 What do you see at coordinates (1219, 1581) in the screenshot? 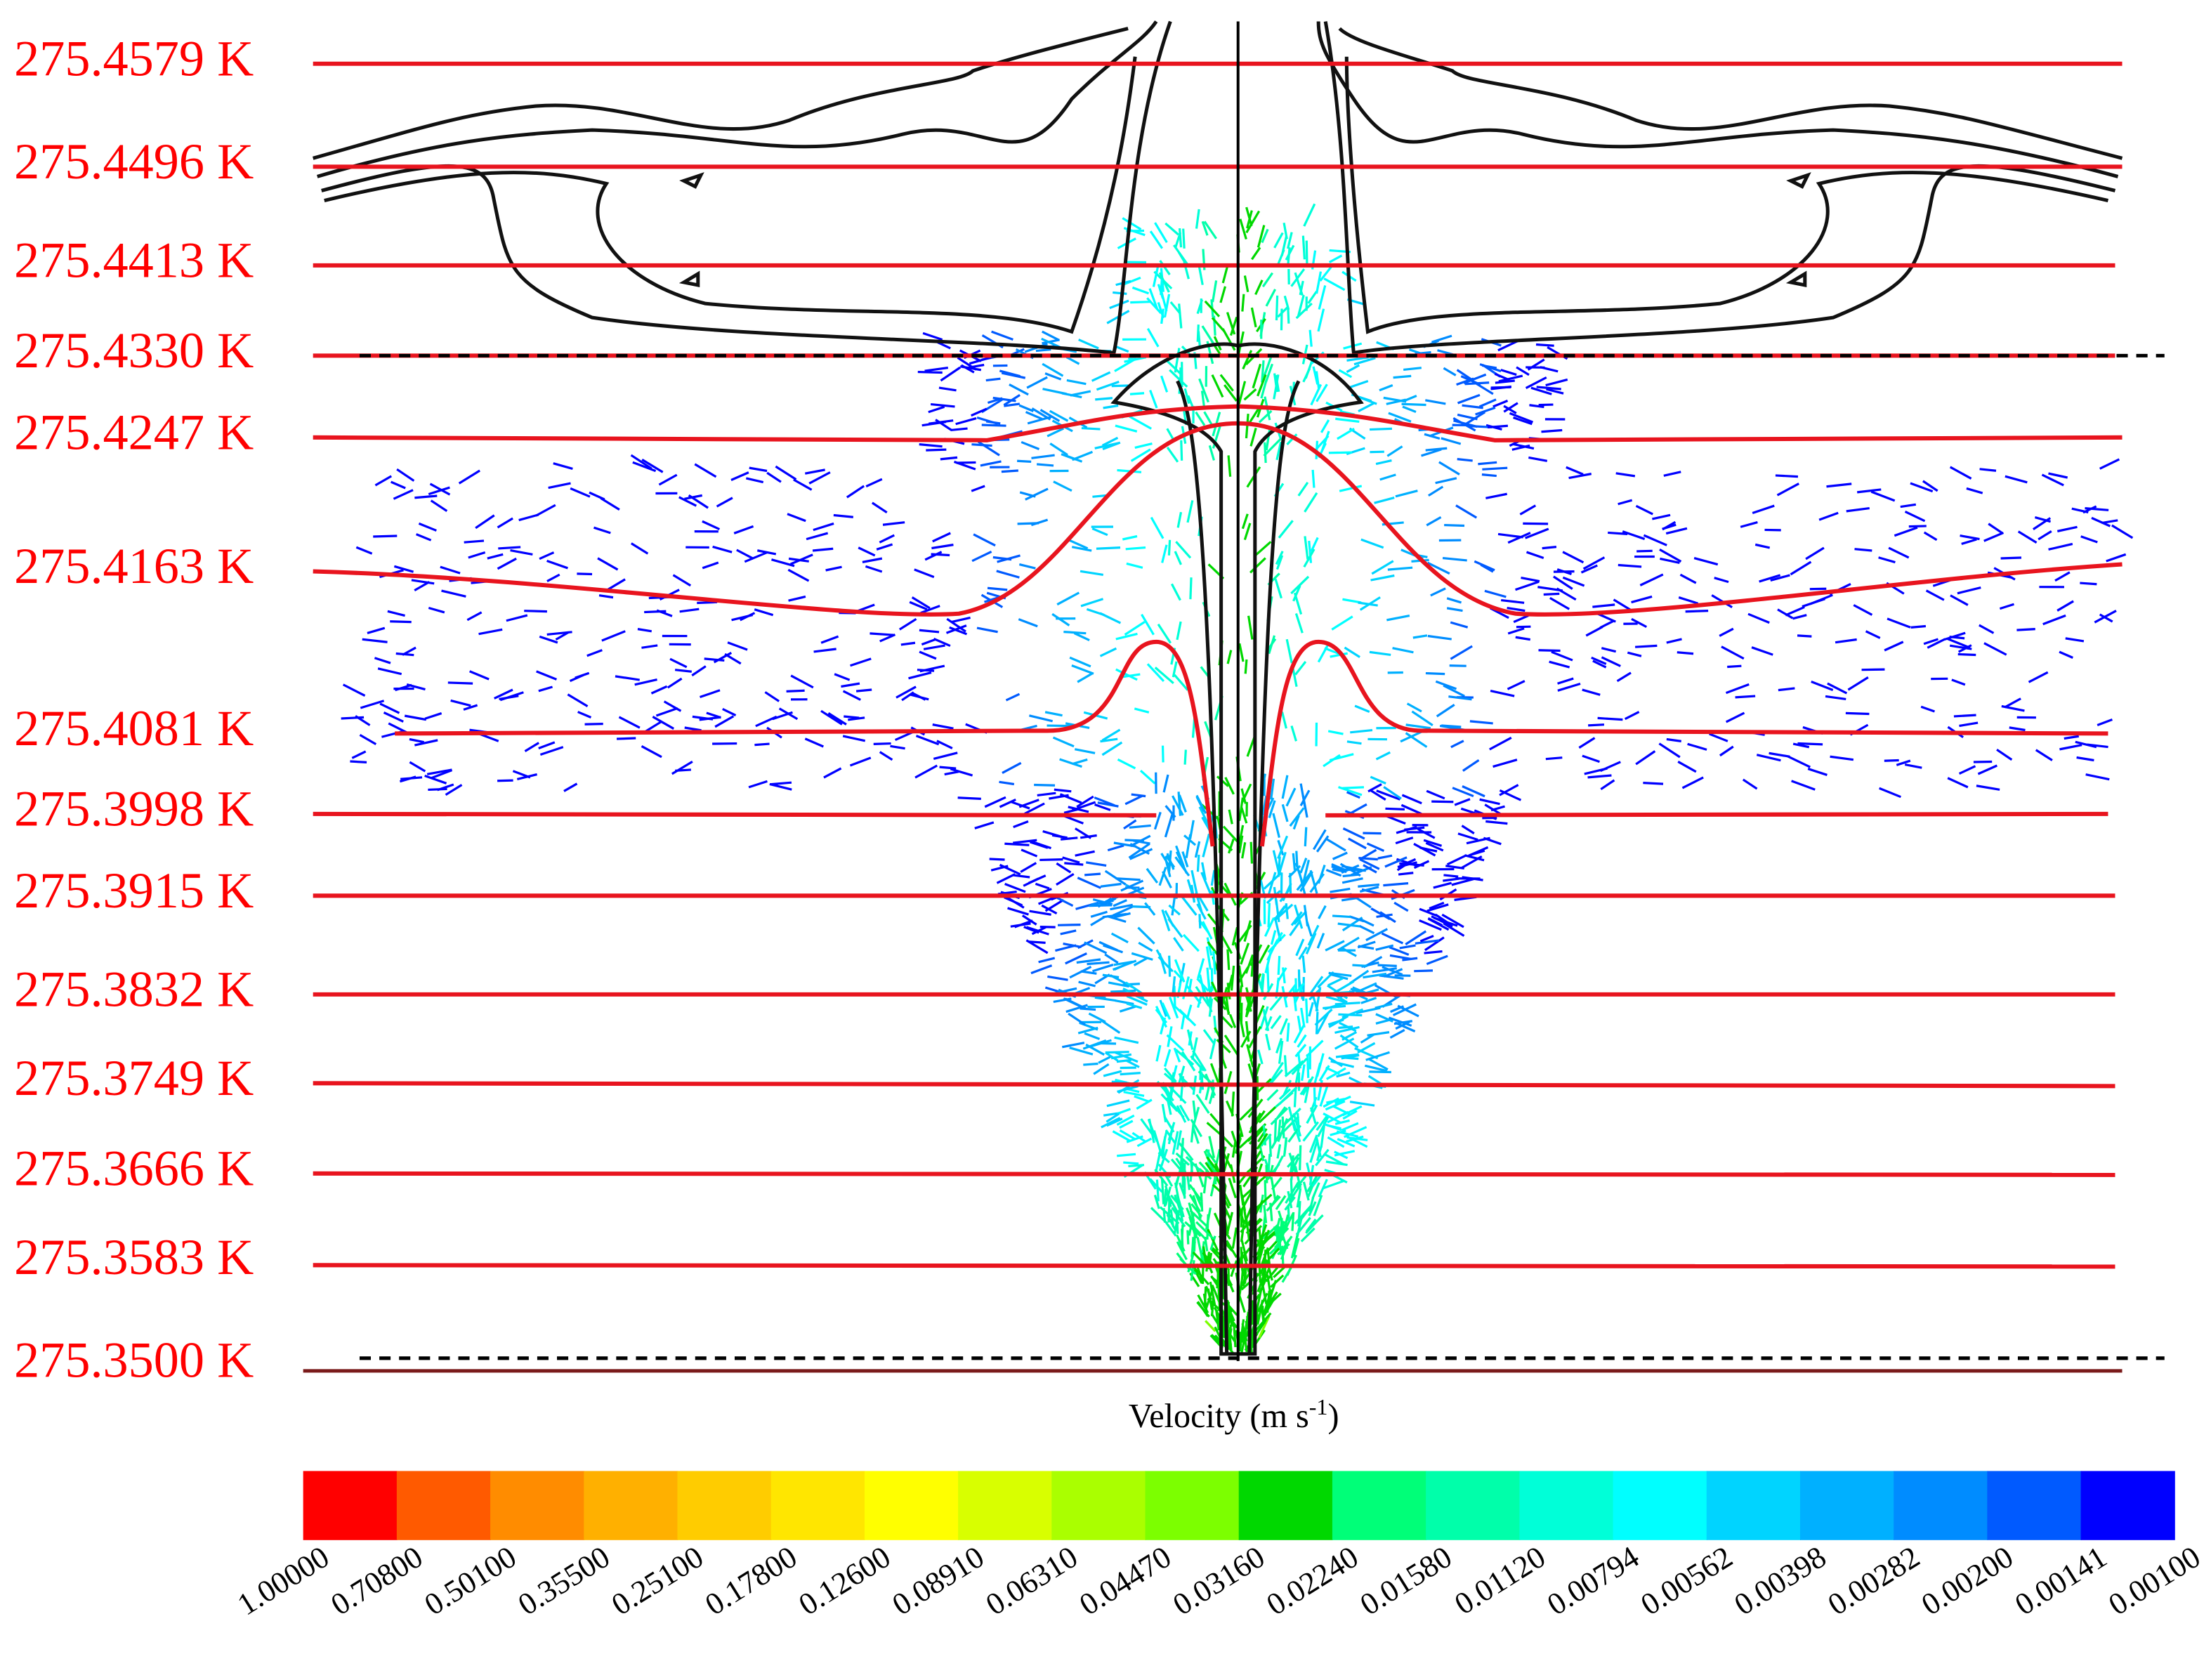
I see `colorbar-label: 0.03160` at bounding box center [1219, 1581].